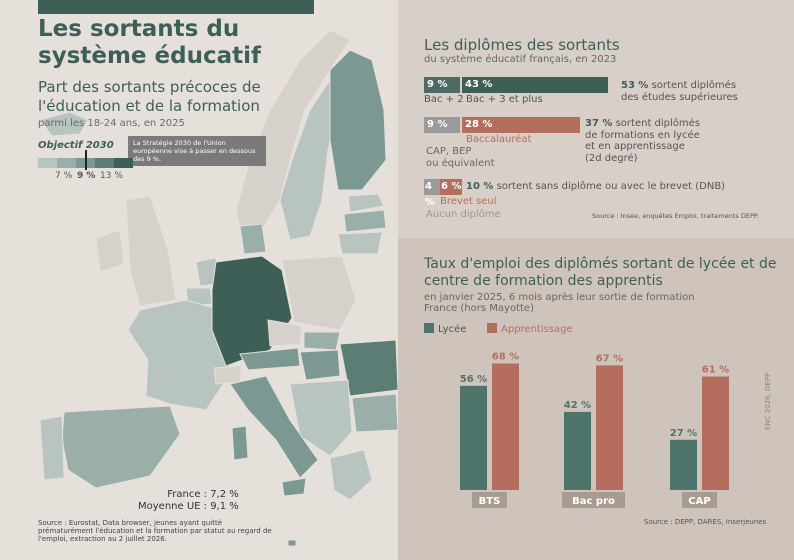 This screenshot has width=794, height=560. I want to click on desc-row2-line4: (2d degré), so click(611, 158).